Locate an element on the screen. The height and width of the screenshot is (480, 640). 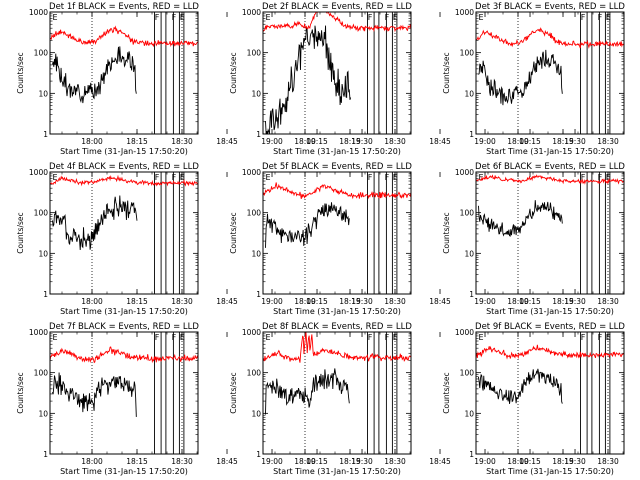
panel-title: Det 2f BLACK = Events, RED = LLD is located at coordinates (337, 7).